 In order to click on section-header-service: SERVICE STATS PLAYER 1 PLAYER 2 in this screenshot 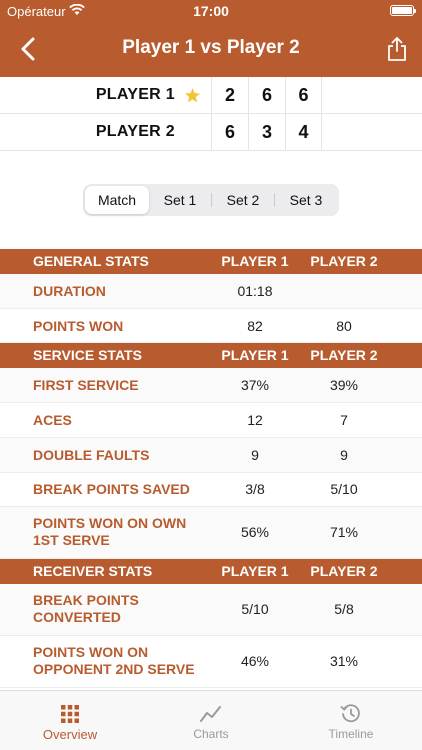, I will do `click(211, 355)`.